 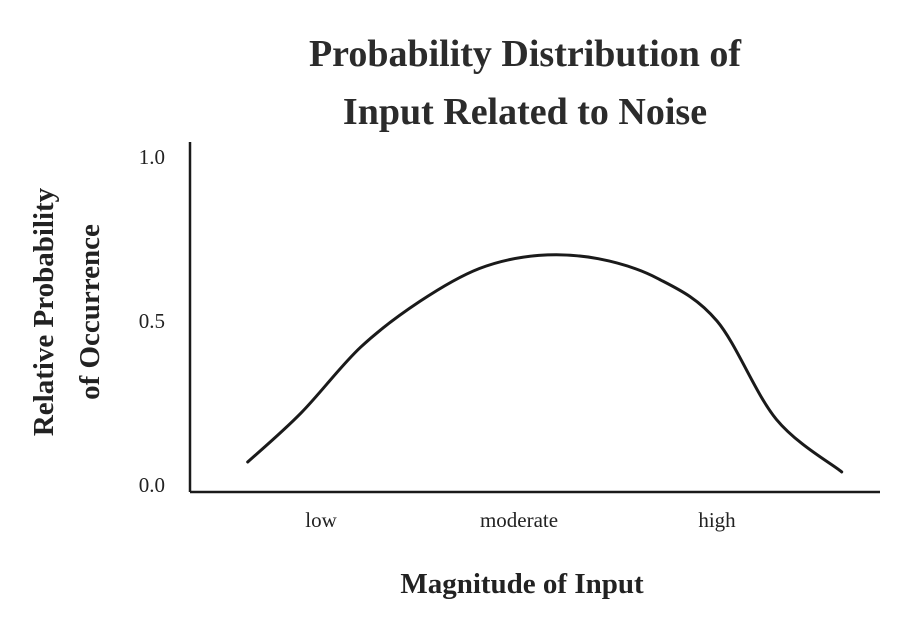 I want to click on x-tick-label: moderate, so click(x=519, y=520).